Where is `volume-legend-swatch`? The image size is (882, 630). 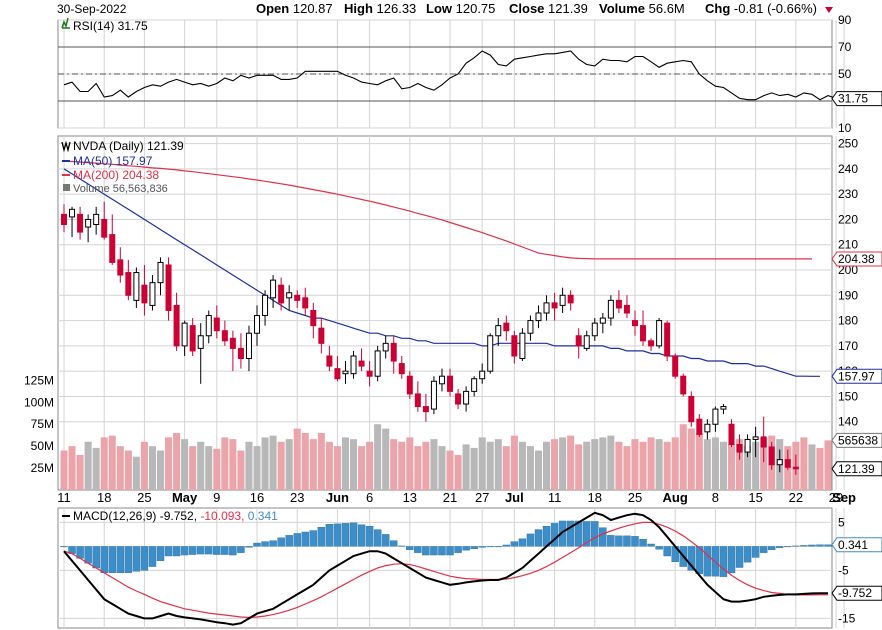 volume-legend-swatch is located at coordinates (66, 187).